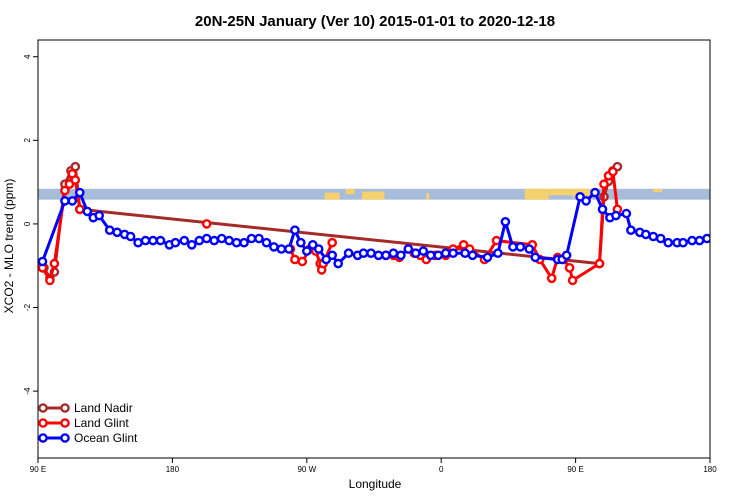  Describe the element at coordinates (27, 391) in the screenshot. I see `y-tick-label: -4` at that location.